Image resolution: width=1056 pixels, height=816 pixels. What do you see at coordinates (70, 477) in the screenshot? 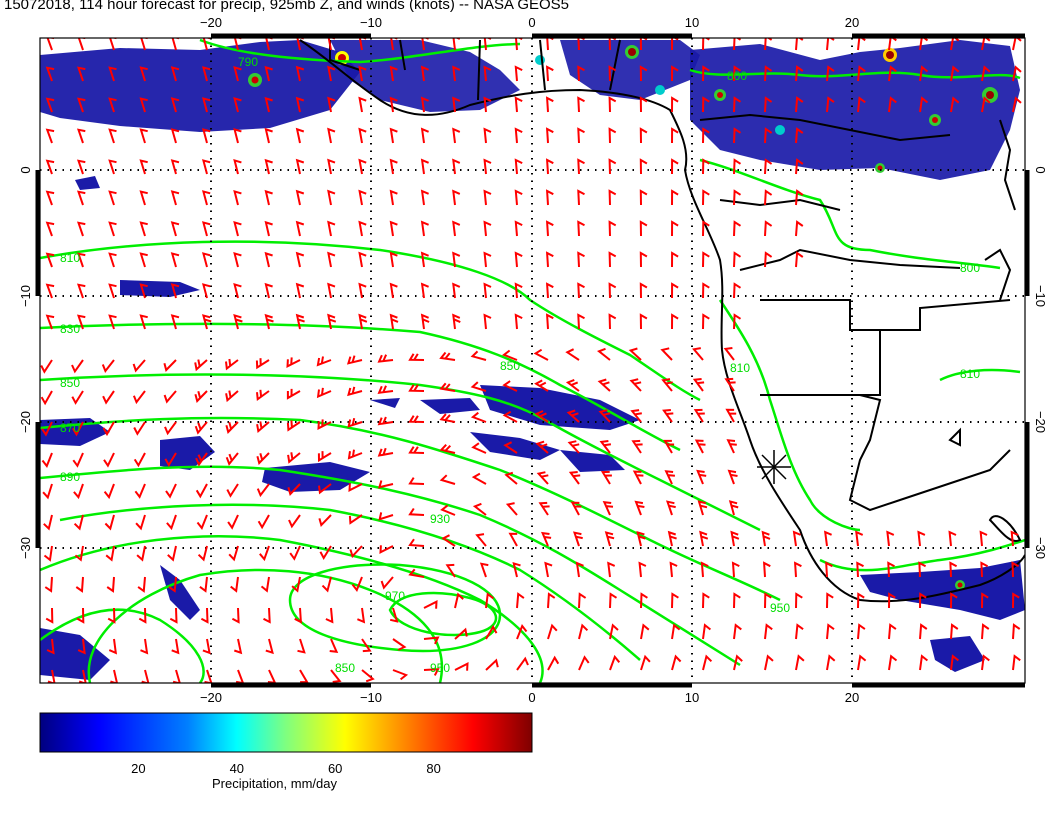
I see `contour-label: 890` at bounding box center [70, 477].